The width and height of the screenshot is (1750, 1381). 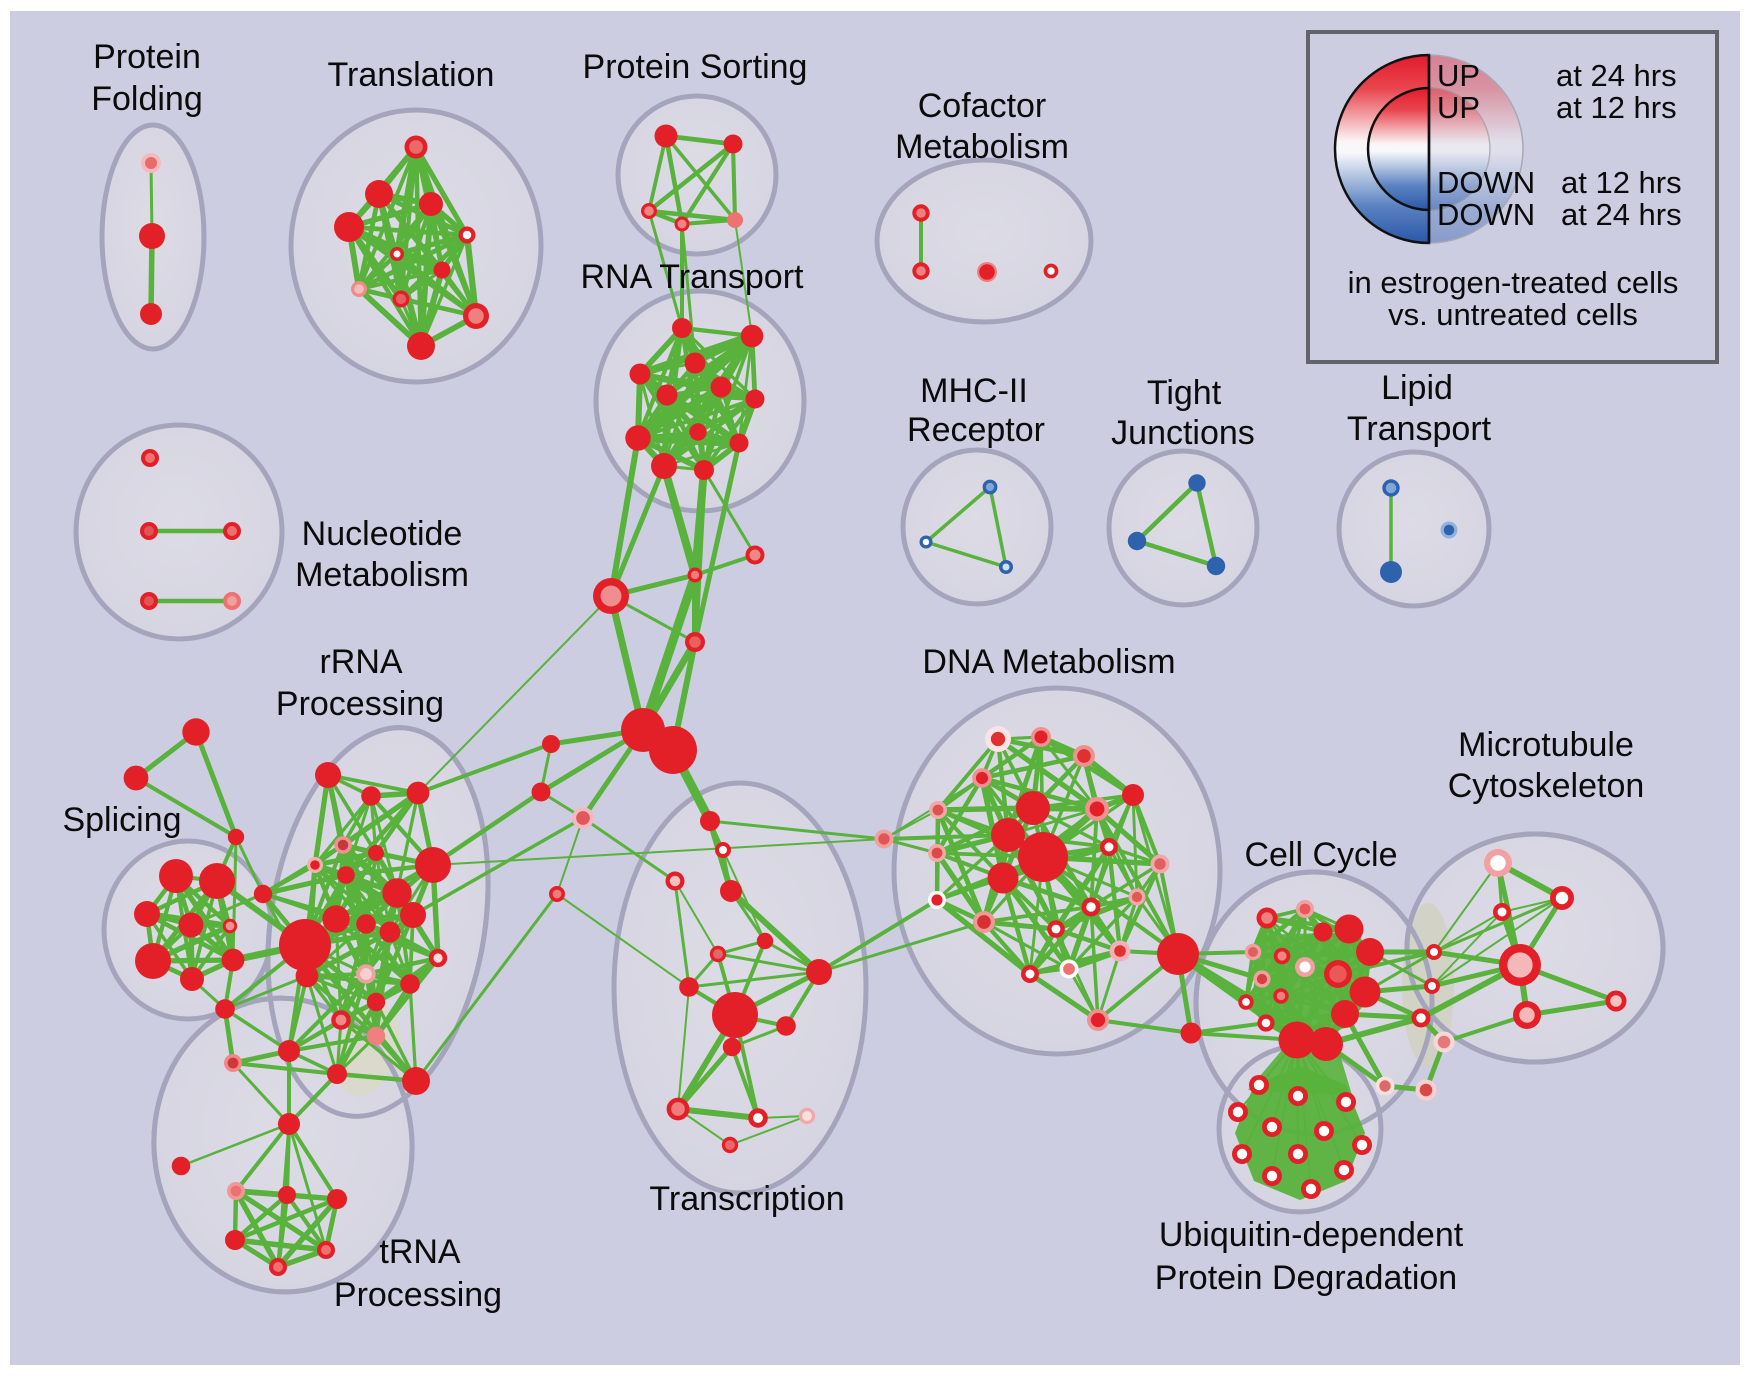 What do you see at coordinates (147, 99) in the screenshot?
I see `svg-text: Folding` at bounding box center [147, 99].